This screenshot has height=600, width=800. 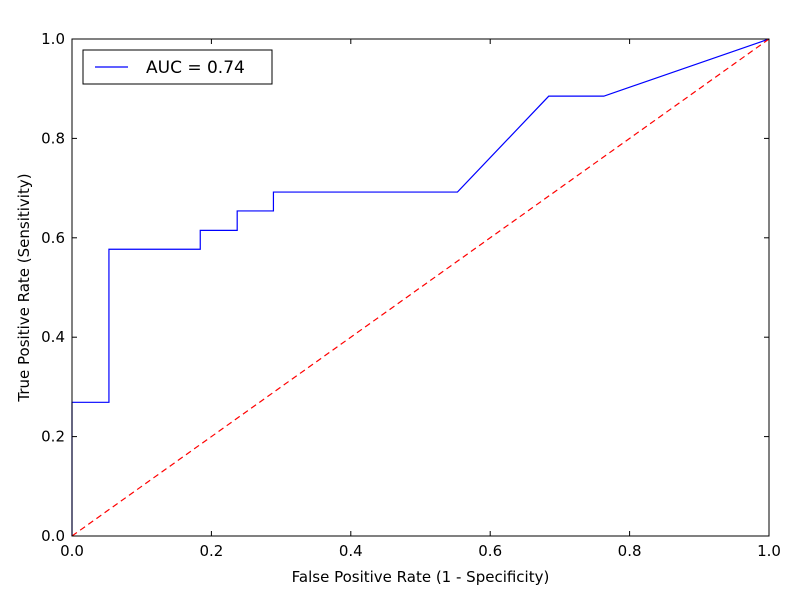 What do you see at coordinates (53, 536) in the screenshot?
I see `y-tick-label: 0.0` at bounding box center [53, 536].